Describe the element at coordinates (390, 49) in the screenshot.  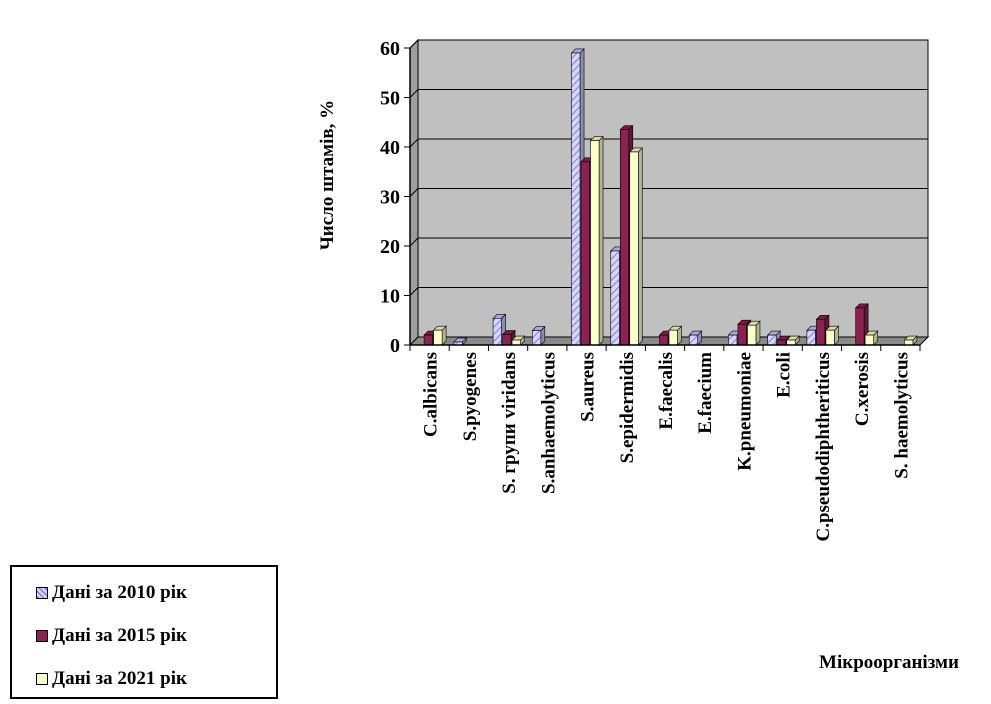
I see `y-tick-label: 60` at that location.